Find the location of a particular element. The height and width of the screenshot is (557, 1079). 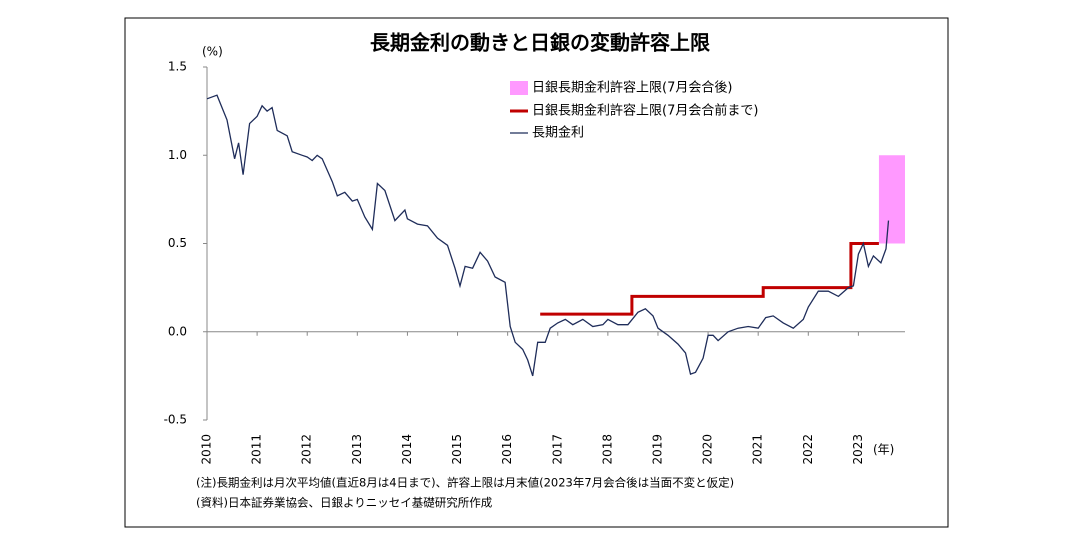

x-tick-label: 2017 is located at coordinates (557, 449).